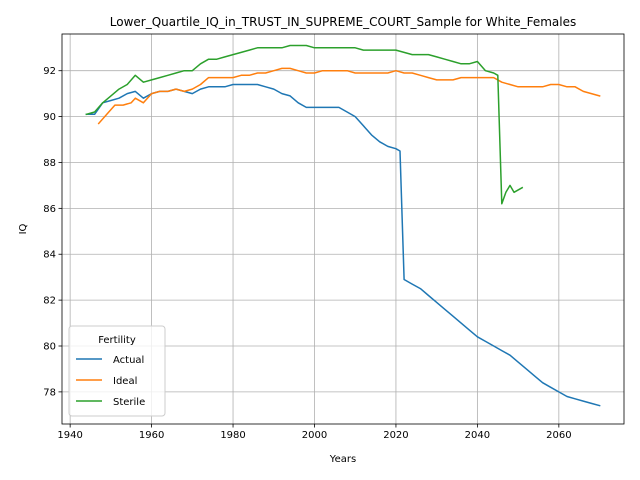  I want to click on x-axis-label: Years, so click(342, 459).